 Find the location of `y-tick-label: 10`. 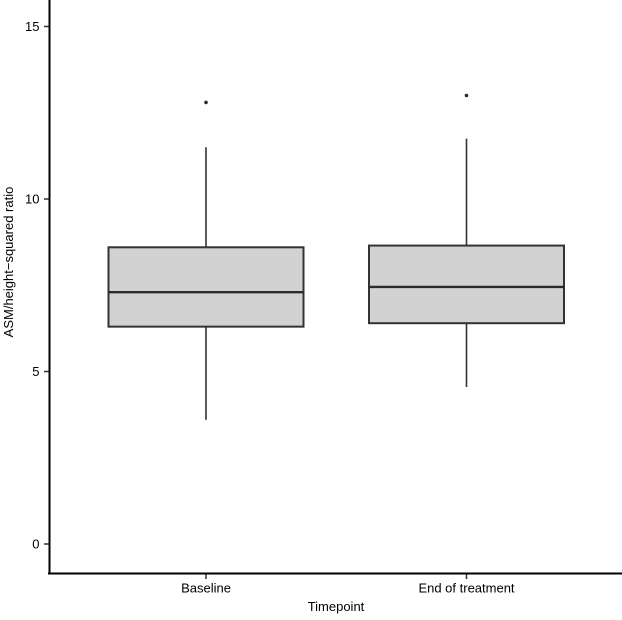

y-tick-label: 10 is located at coordinates (32, 199).